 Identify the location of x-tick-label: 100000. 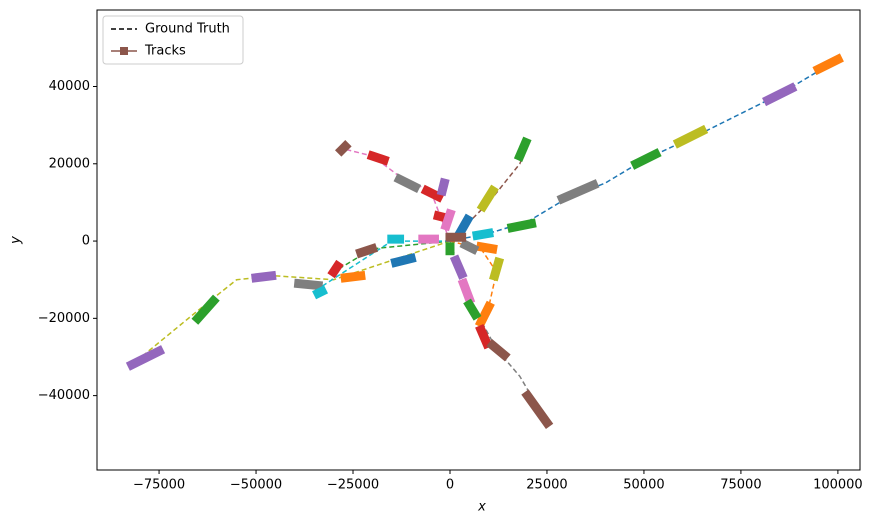
(838, 485).